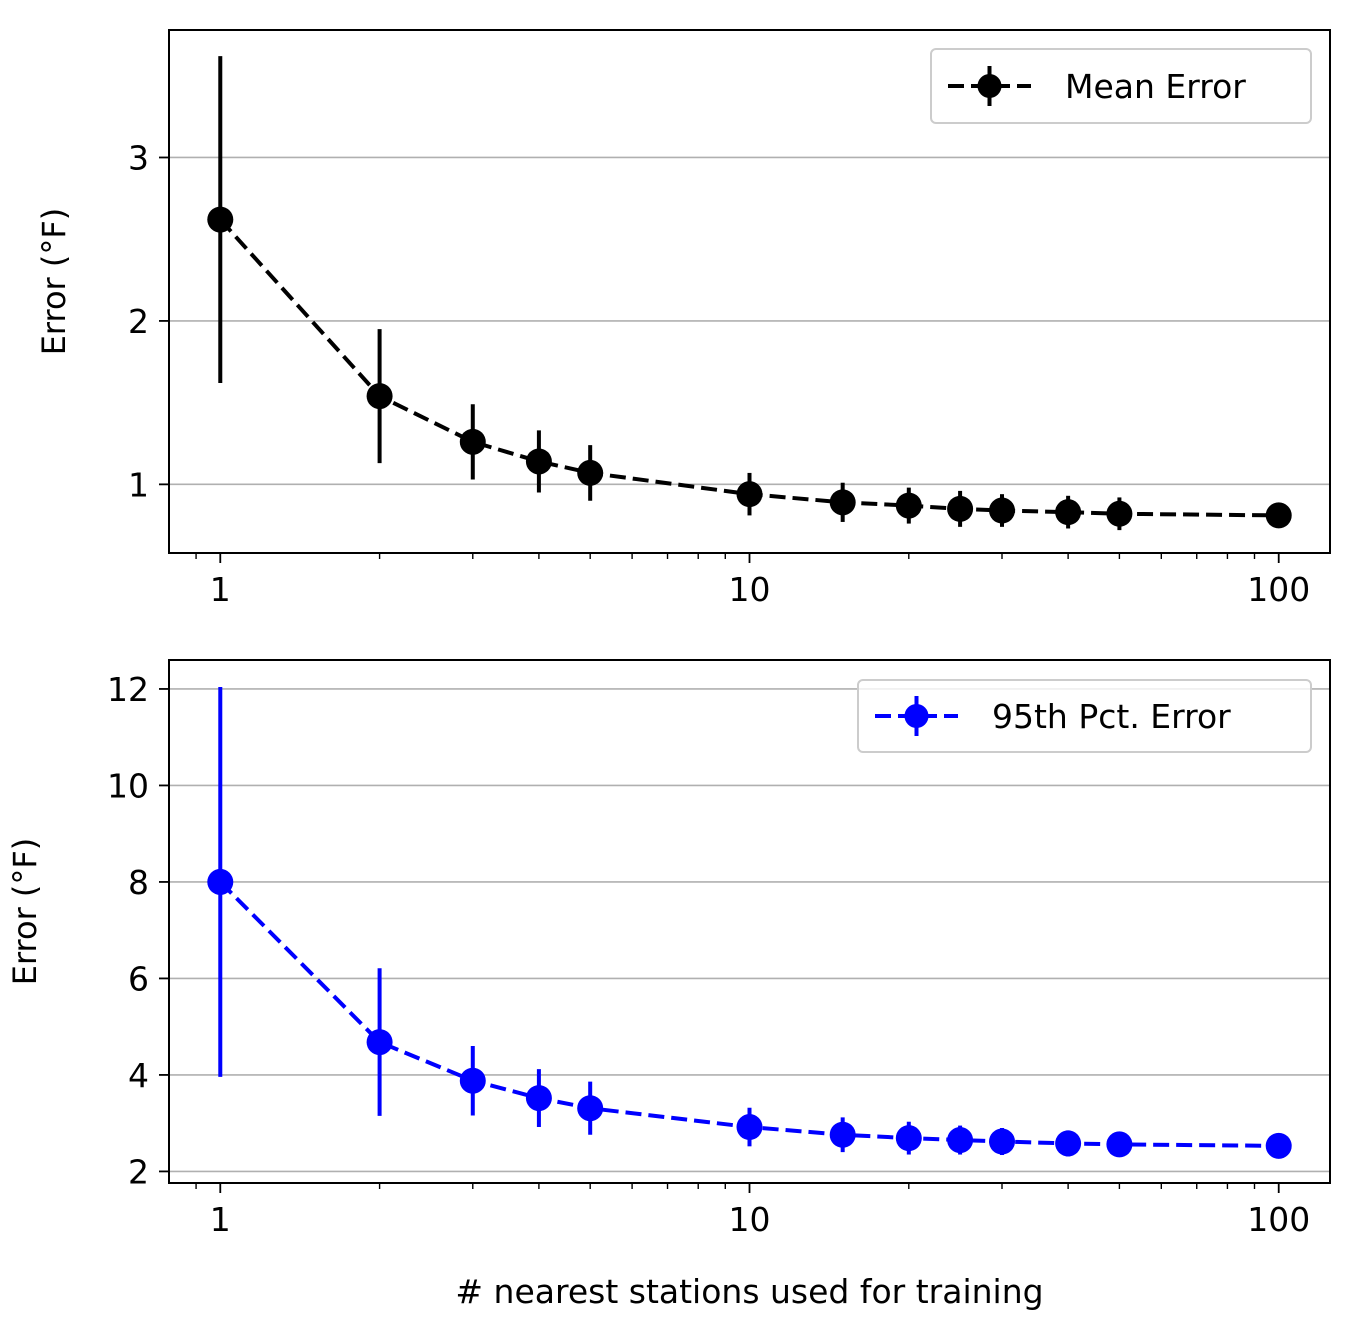 The image size is (1361, 1340). I want to click on y-tick-label: 4, so click(138, 1075).